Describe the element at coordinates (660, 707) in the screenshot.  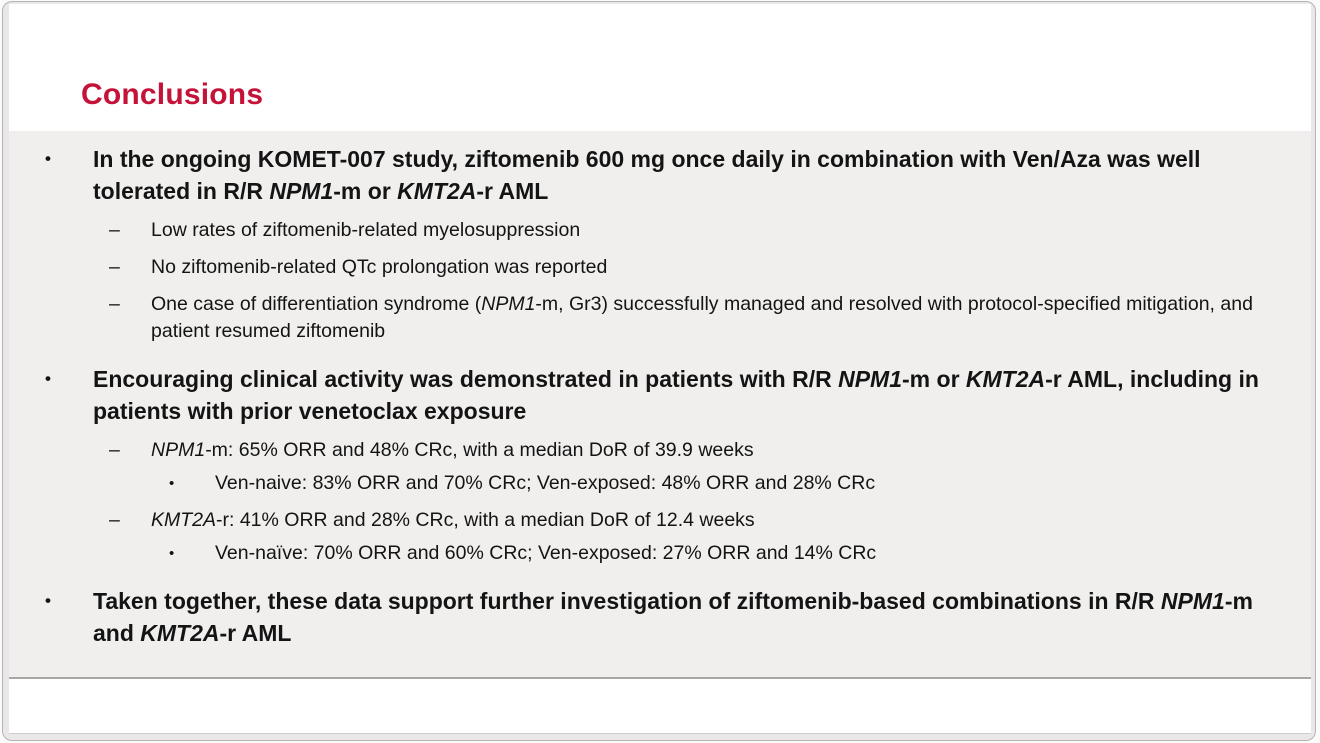
I see `slide-footer` at that location.